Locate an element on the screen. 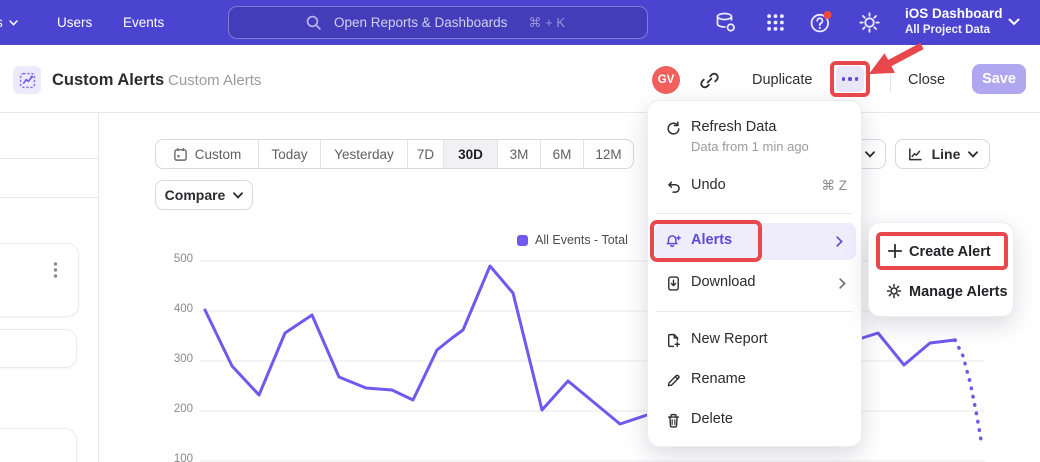 The height and width of the screenshot is (462, 1040). chart-type-button: Line is located at coordinates (942, 154).